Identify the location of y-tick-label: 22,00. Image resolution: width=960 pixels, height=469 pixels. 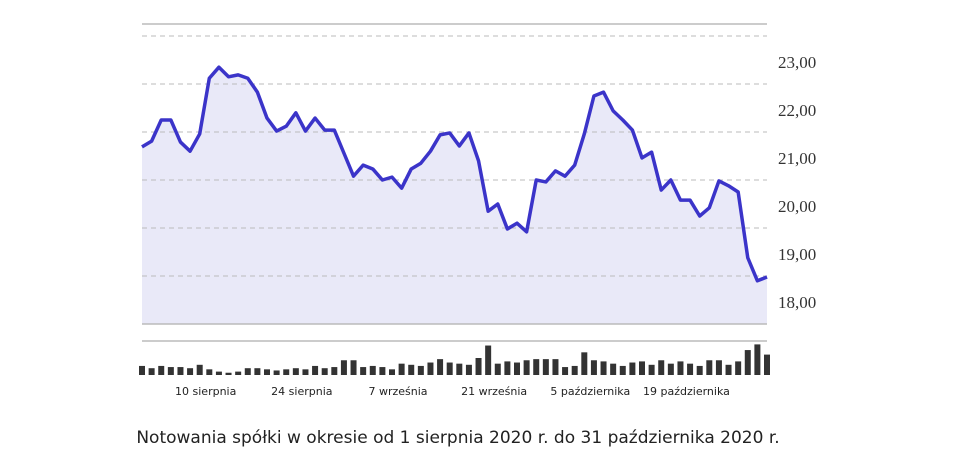
(797, 110).